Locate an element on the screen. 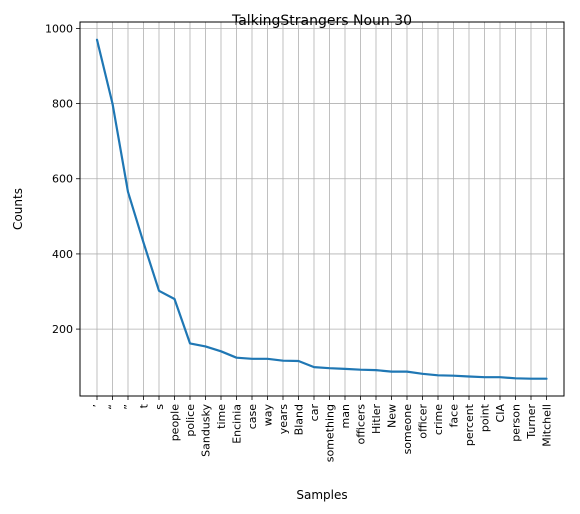 The height and width of the screenshot is (514, 580). x-tick-label: Turner is located at coordinates (531, 422).